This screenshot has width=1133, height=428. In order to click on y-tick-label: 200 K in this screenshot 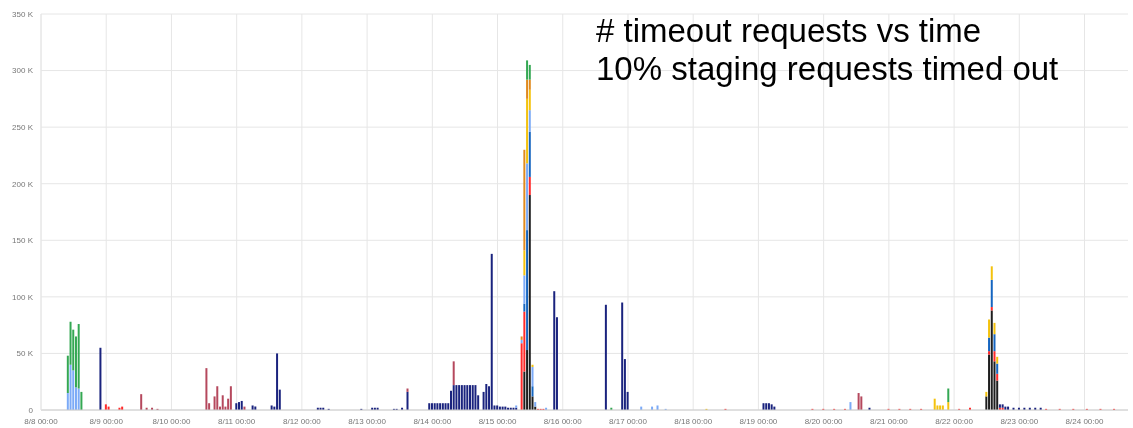, I will do `click(23, 184)`.